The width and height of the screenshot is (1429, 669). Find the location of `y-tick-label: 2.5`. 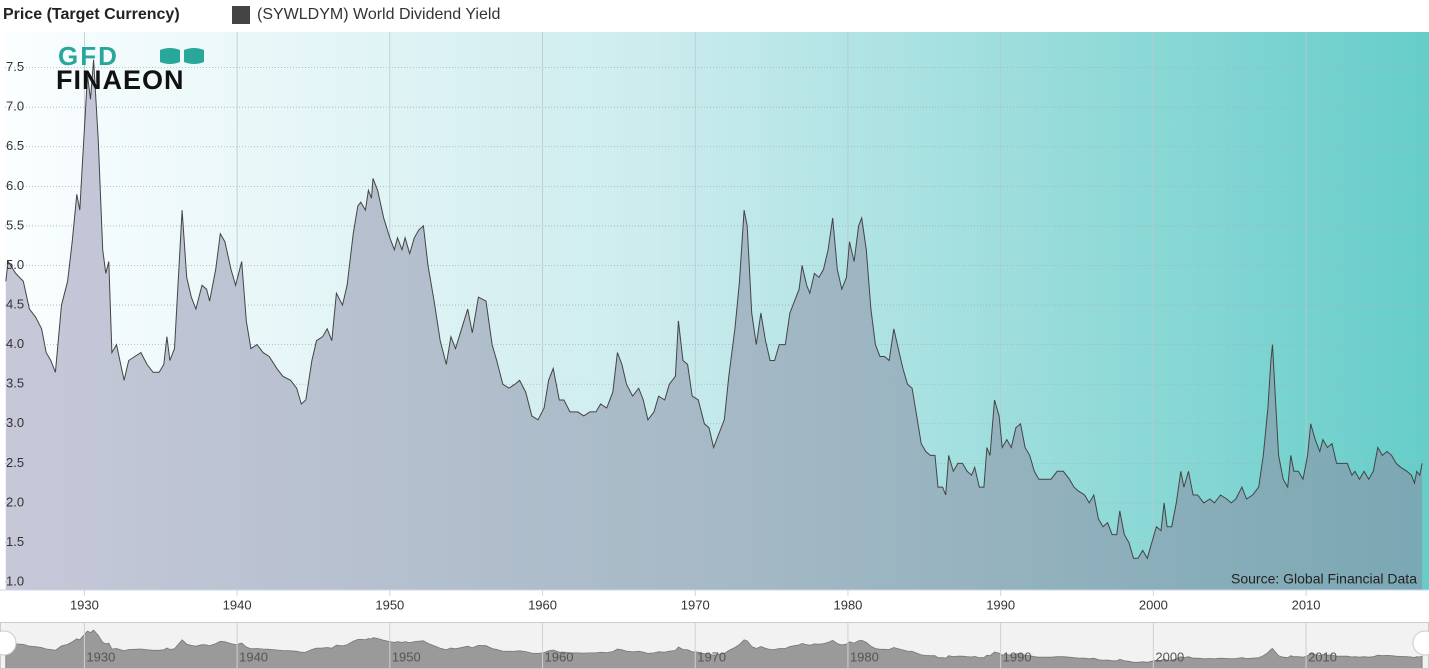

y-tick-label: 2.5 is located at coordinates (15, 462).